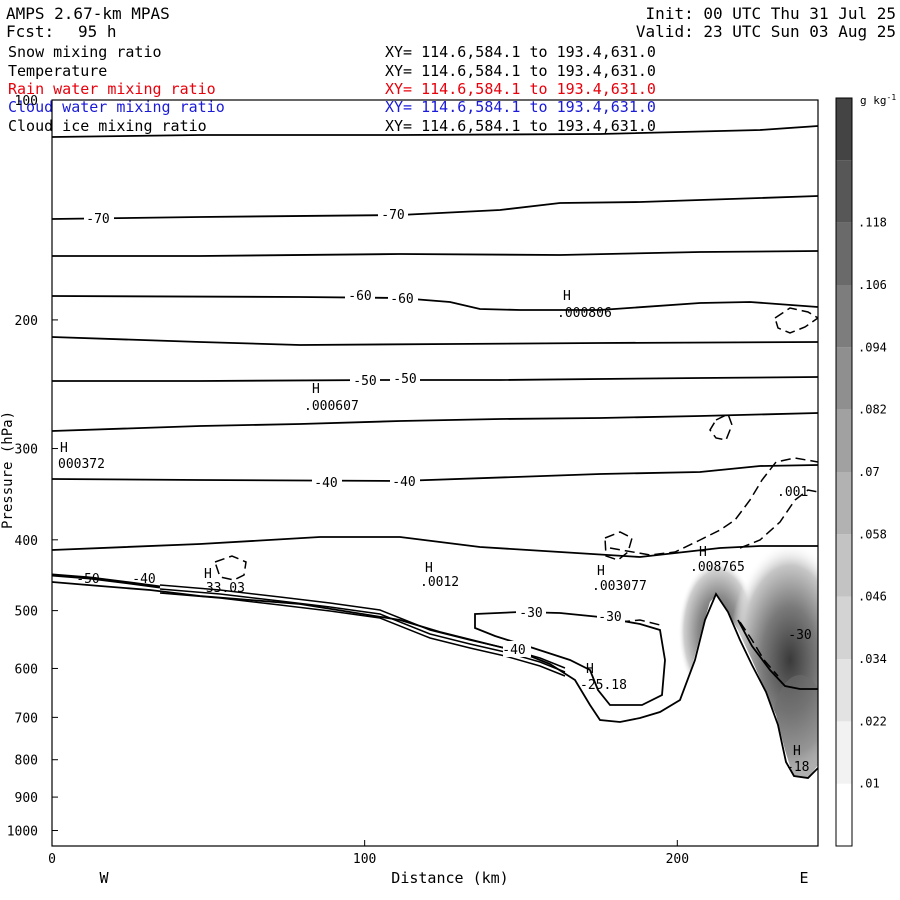  What do you see at coordinates (435, 207) in the screenshot?
I see `isotherm-minus70` at bounding box center [435, 207].